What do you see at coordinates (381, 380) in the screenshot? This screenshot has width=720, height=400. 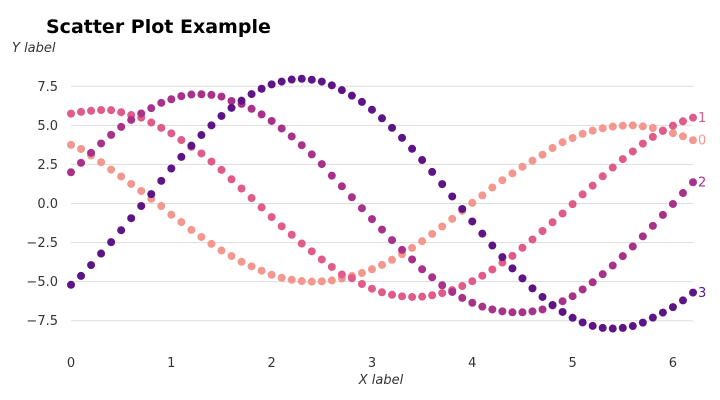 I see `x-axis-label: X label` at bounding box center [381, 380].